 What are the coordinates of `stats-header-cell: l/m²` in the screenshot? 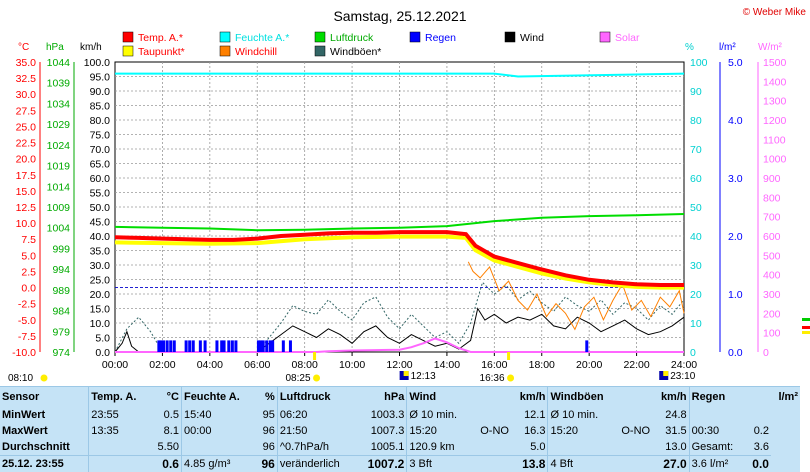 It's located at (785, 397).